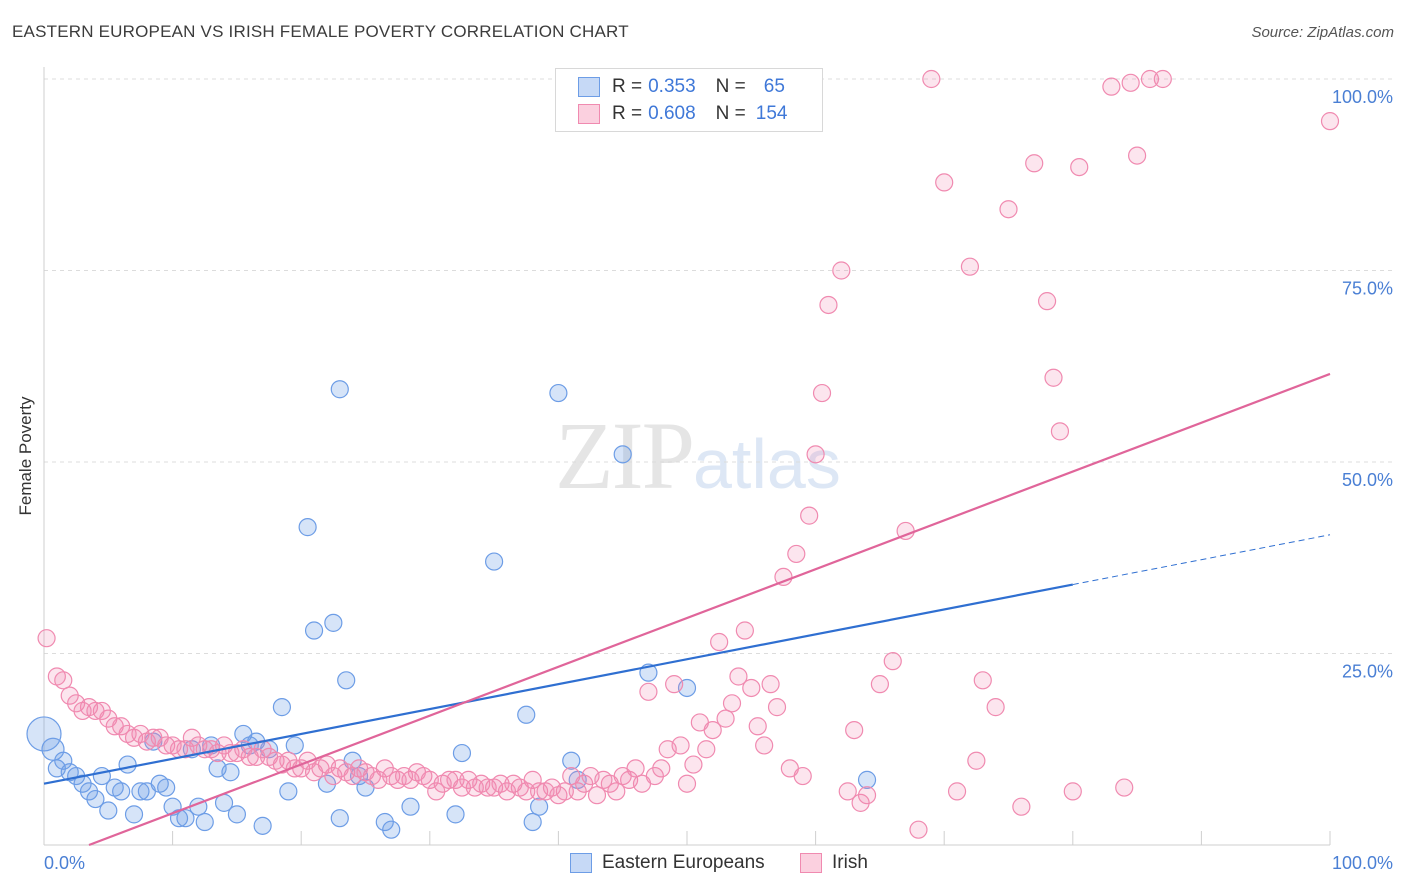 This screenshot has height=892, width=1406. I want to click on x-tick-label: 100.0%, so click(1362, 863).